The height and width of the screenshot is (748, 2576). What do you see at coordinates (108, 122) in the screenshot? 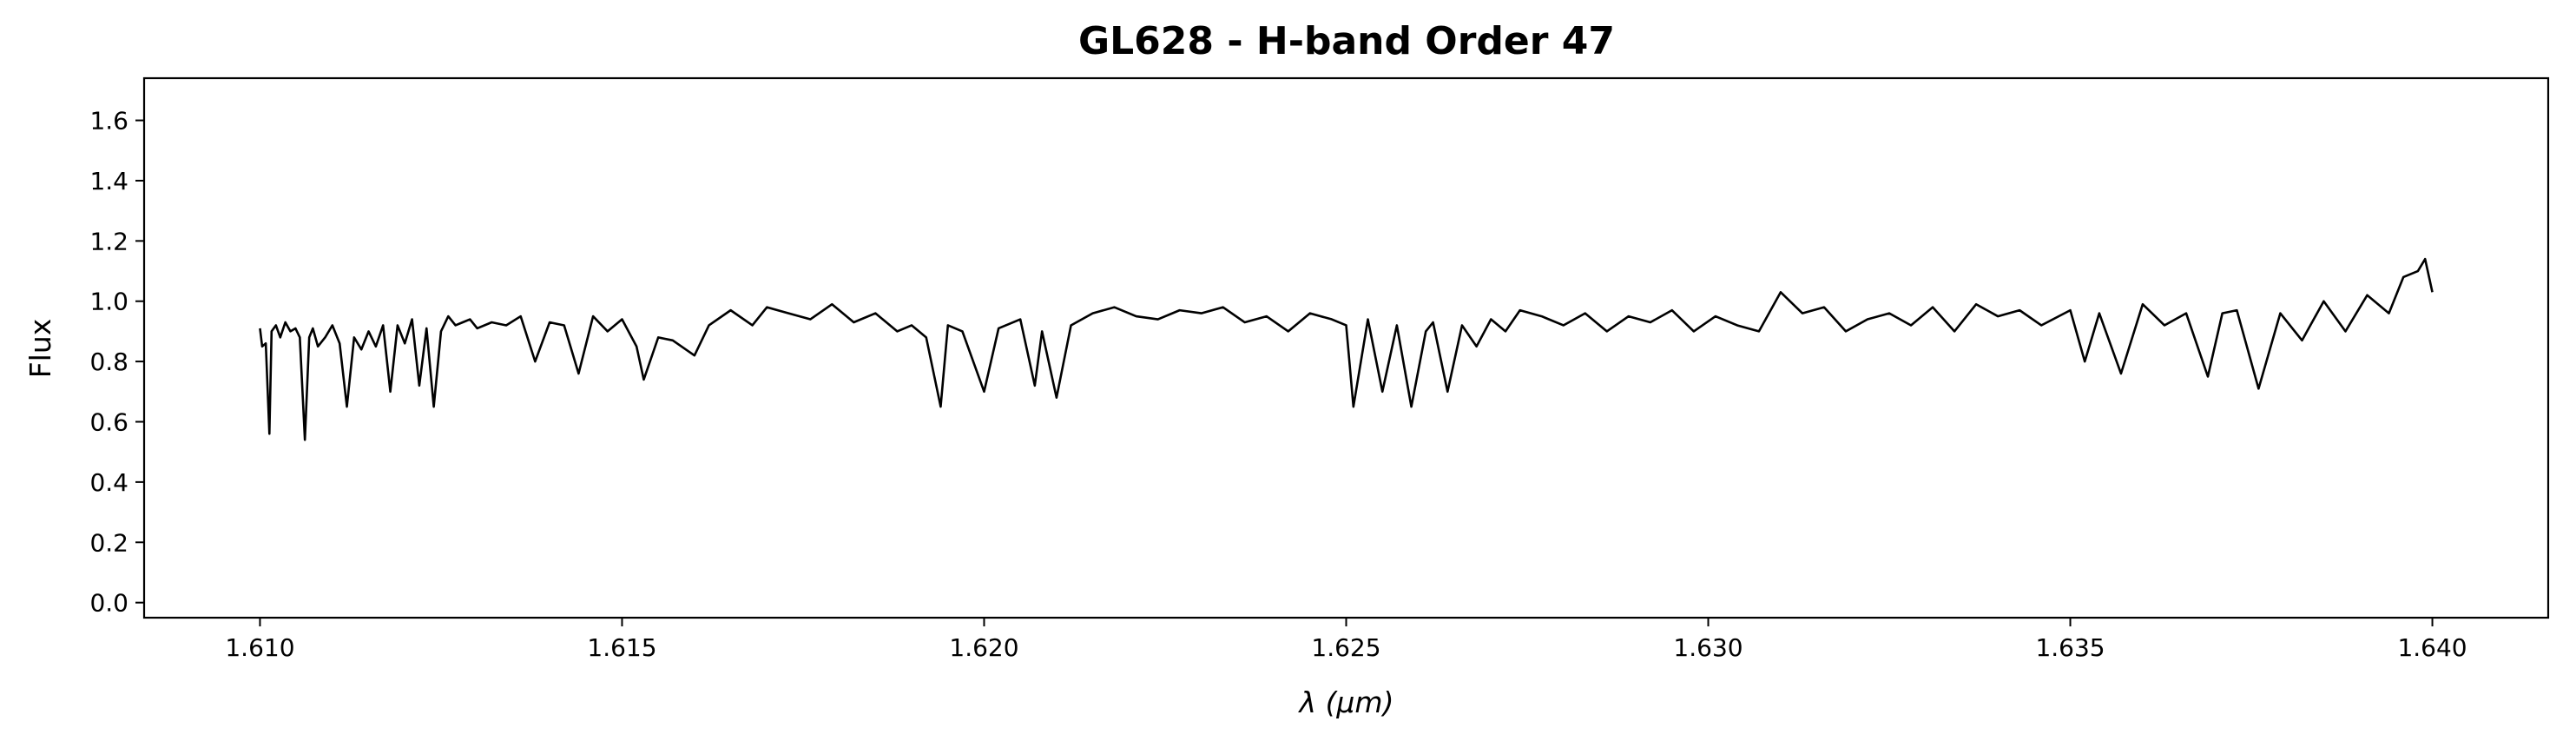
I see `y-tick-label: 1.6` at bounding box center [108, 122].